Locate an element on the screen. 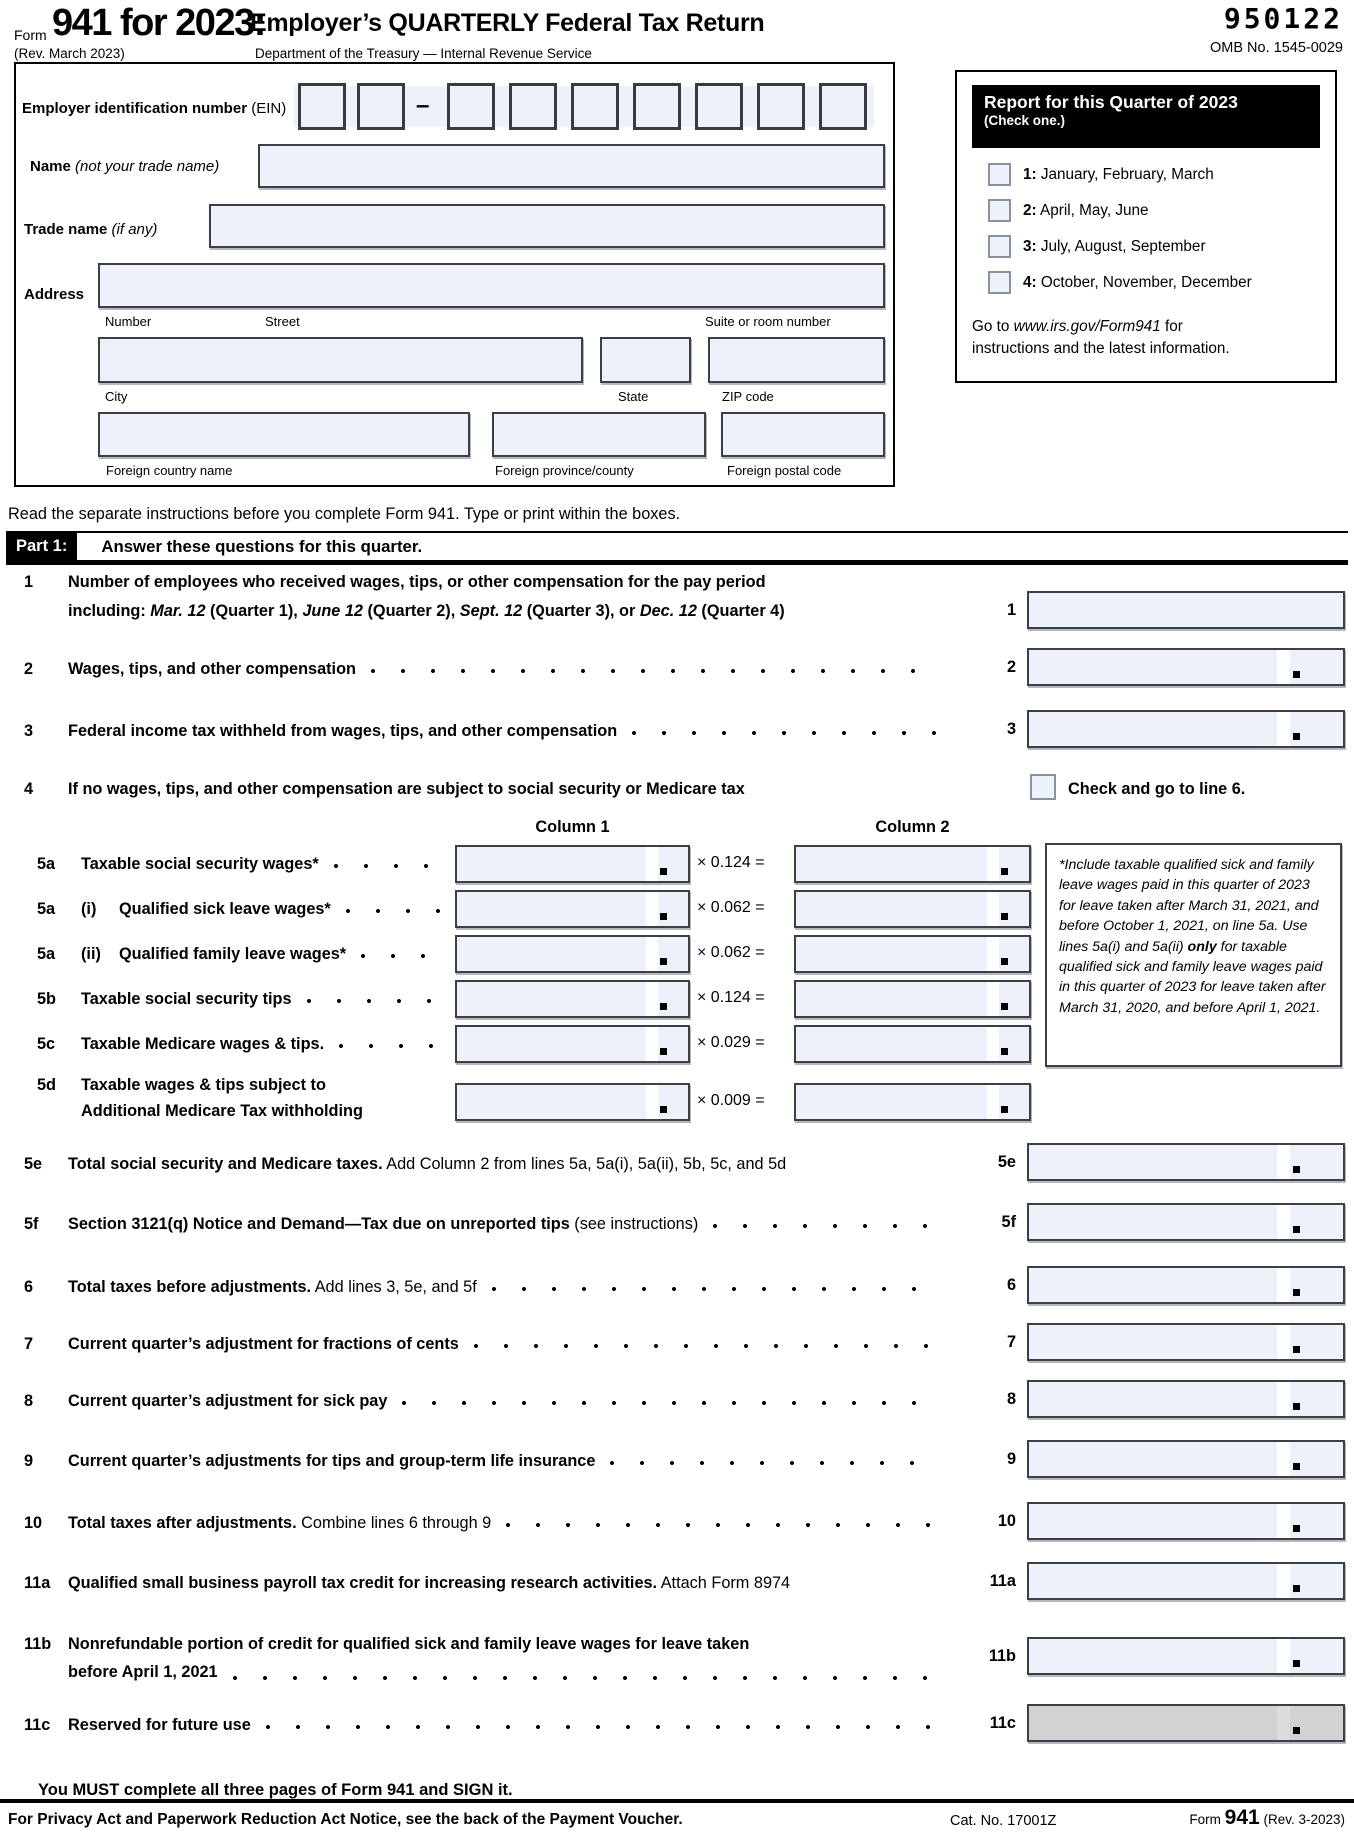 This screenshot has height=1836, width=1354. line-5e-amount-box is located at coordinates (1186, 1162).